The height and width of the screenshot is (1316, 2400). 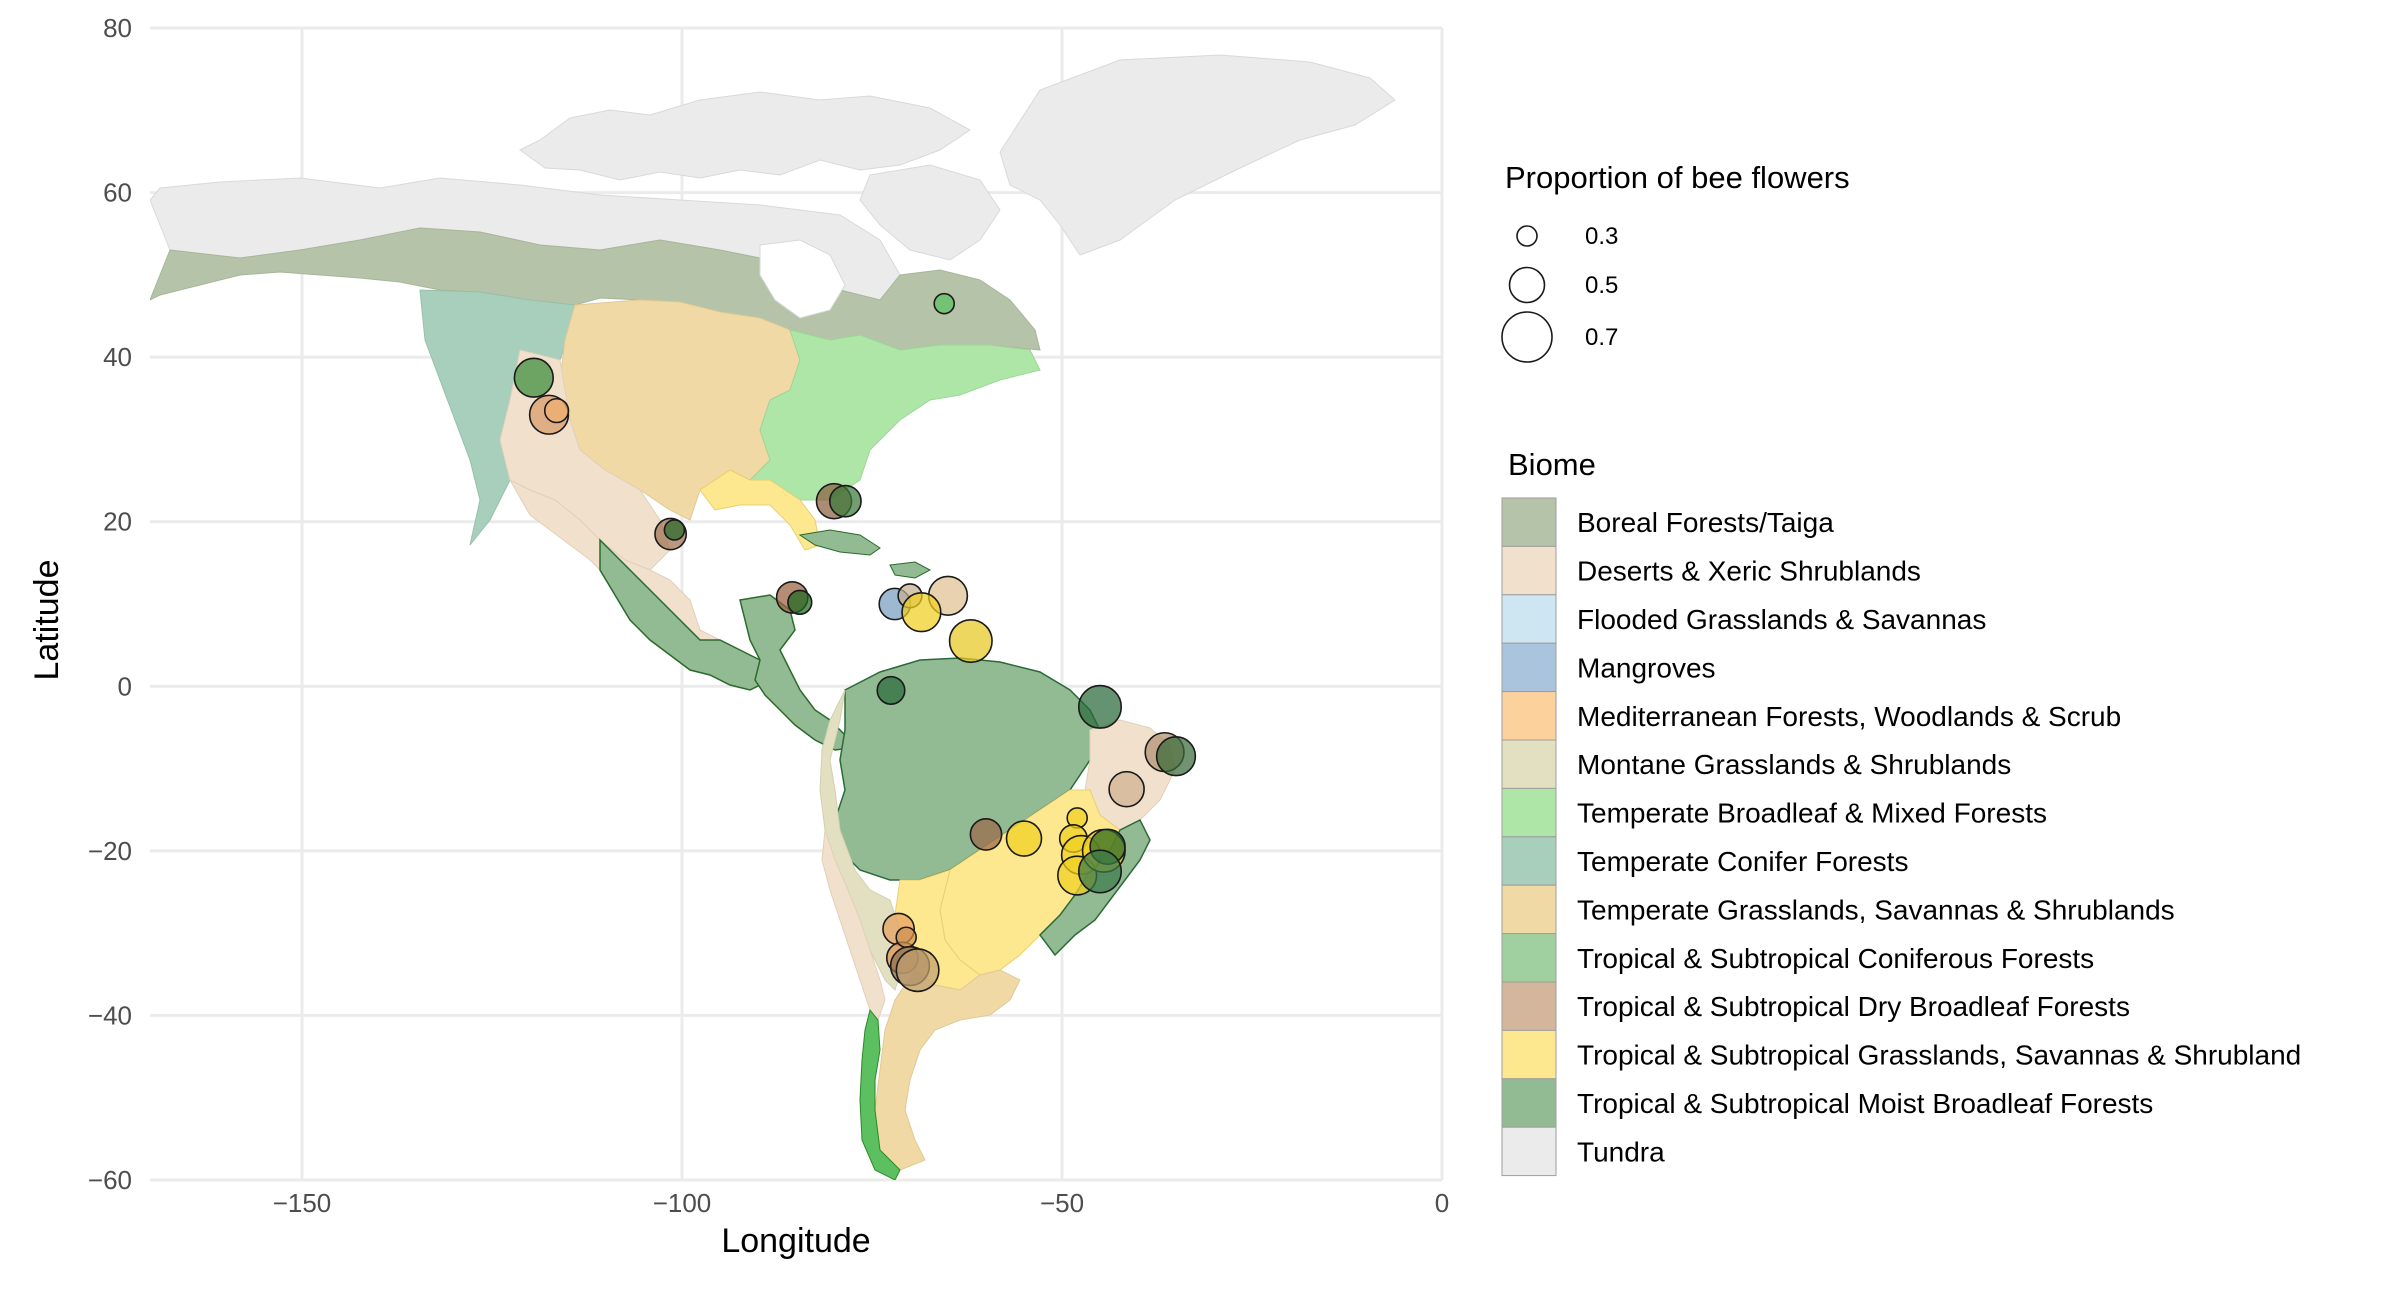 I want to click on x-tick-label: −150, so click(x=302, y=1203).